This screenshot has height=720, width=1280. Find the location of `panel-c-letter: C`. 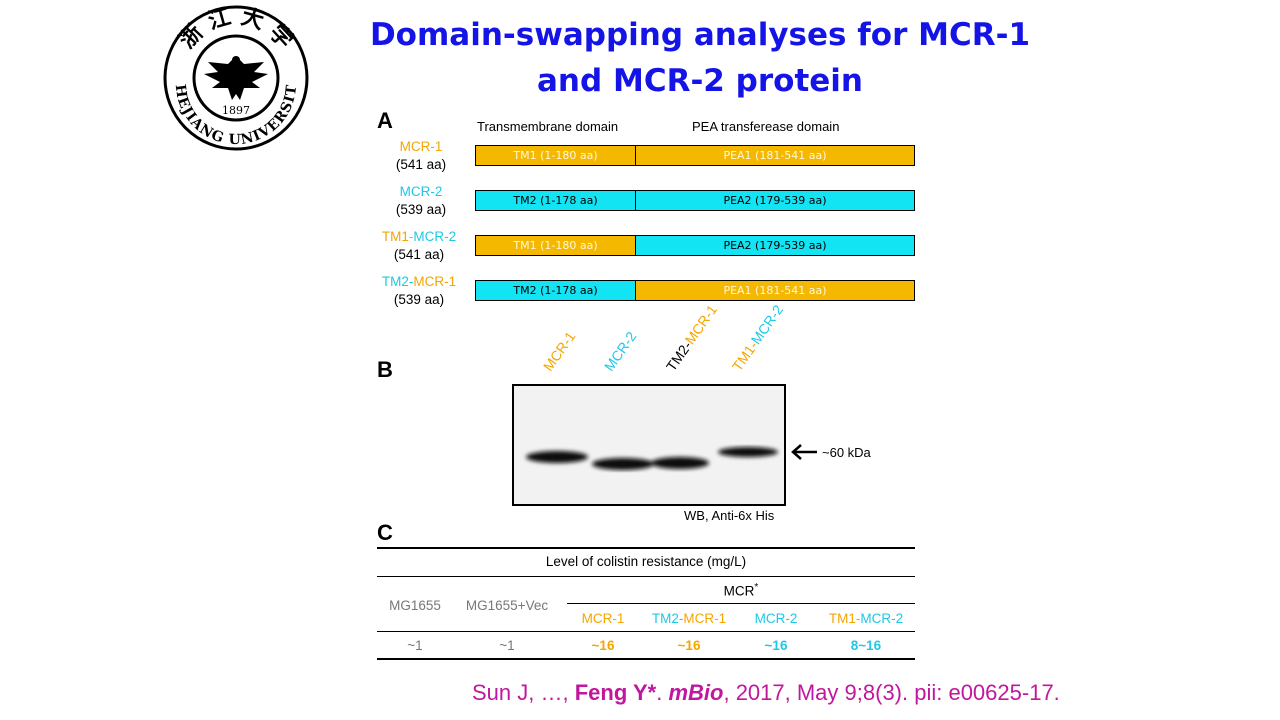

panel-c-letter: C is located at coordinates (385, 532).